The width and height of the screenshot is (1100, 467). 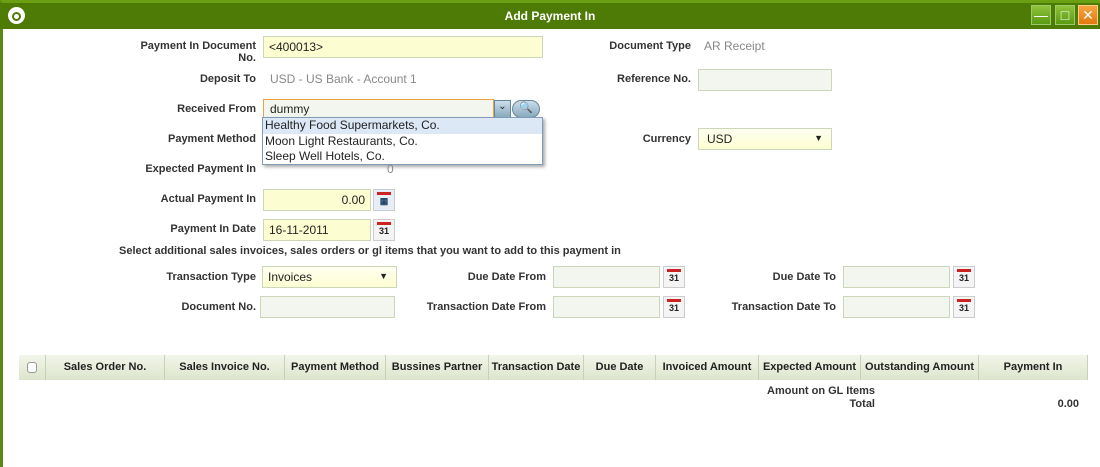 What do you see at coordinates (707, 367) in the screenshot?
I see `column-header: Invoiced Amount` at bounding box center [707, 367].